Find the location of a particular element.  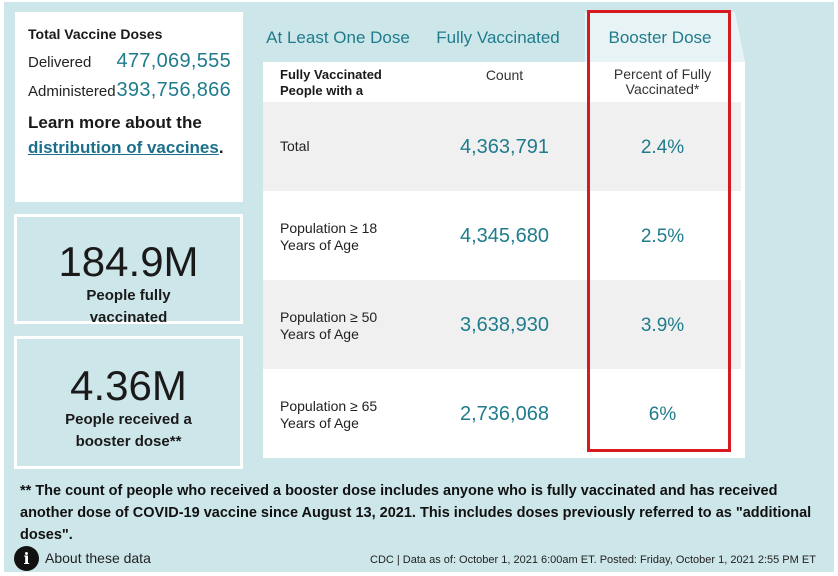

header-percent: Percent of Fully Vaccinated* is located at coordinates (662, 81).